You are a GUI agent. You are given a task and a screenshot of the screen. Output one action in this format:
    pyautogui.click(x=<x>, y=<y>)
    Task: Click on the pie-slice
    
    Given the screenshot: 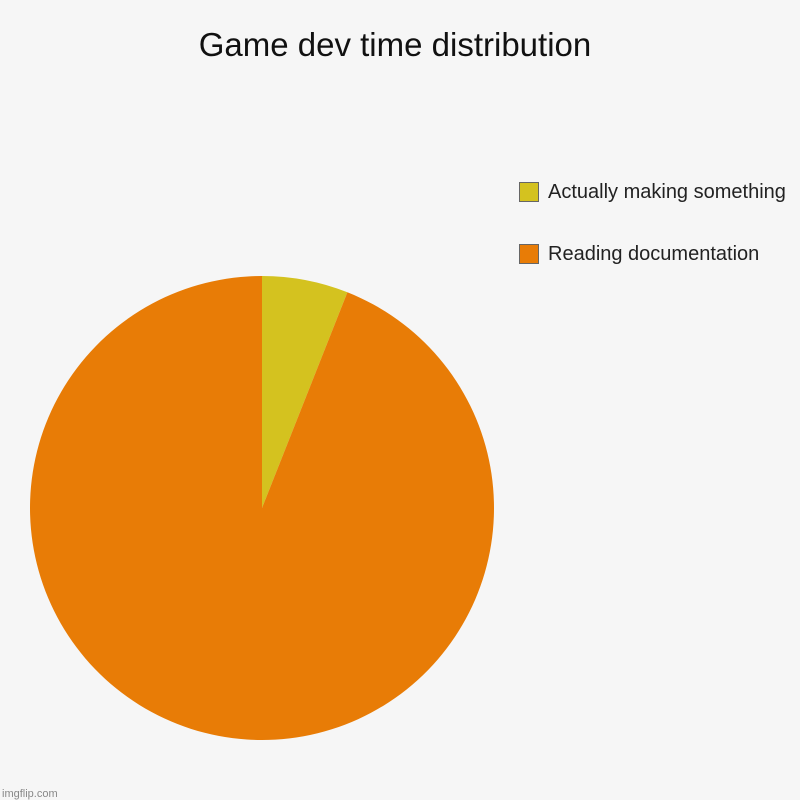 What is the action you would take?
    pyautogui.click(x=305, y=392)
    